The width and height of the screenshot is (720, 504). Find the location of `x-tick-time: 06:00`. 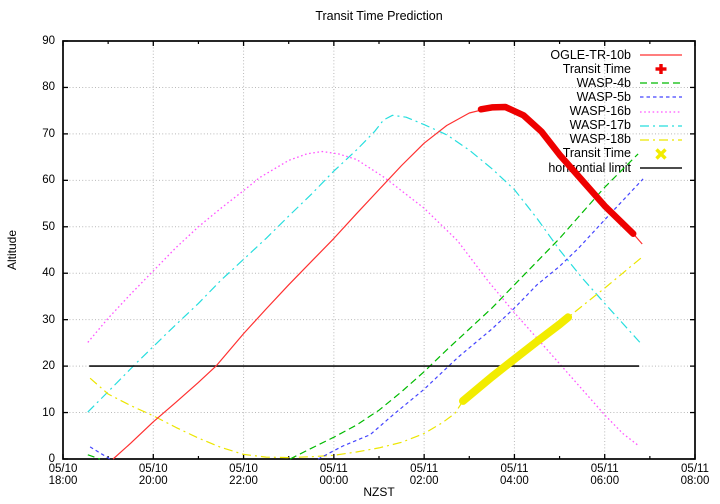

x-tick-time: 06:00 is located at coordinates (605, 480).